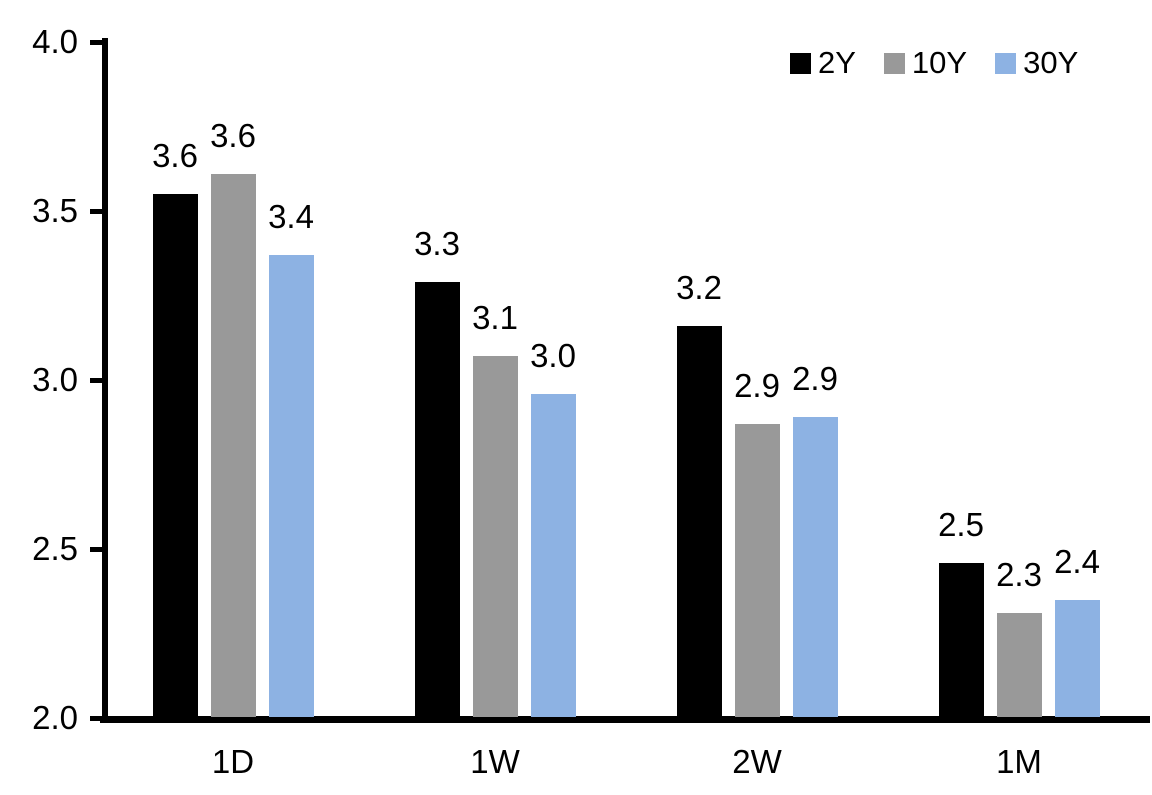 Image resolution: width=1152 pixels, height=795 pixels. What do you see at coordinates (625, 719) in the screenshot?
I see `x-axis-line` at bounding box center [625, 719].